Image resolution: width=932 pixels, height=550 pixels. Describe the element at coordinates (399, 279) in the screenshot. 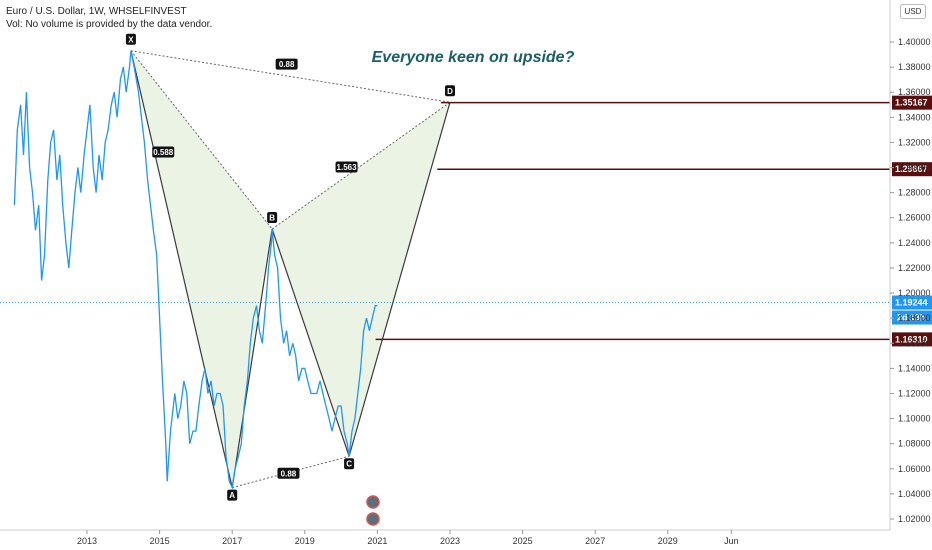

I see `leg-cd` at that location.